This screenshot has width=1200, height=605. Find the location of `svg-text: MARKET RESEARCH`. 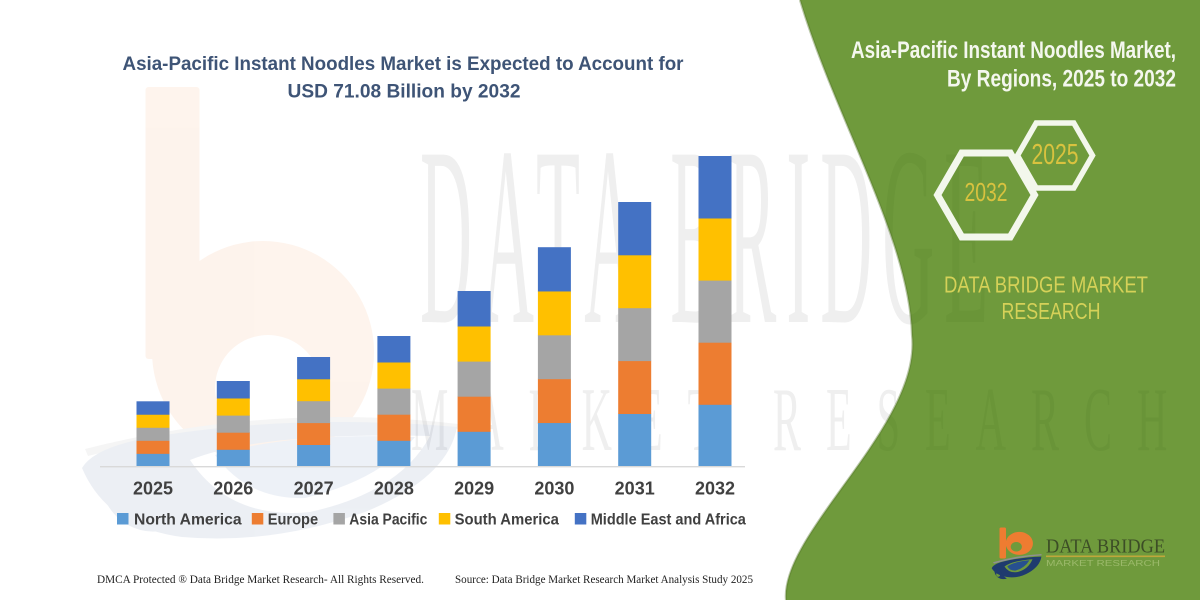

svg-text: MARKET RESEARCH is located at coordinates (1103, 563).